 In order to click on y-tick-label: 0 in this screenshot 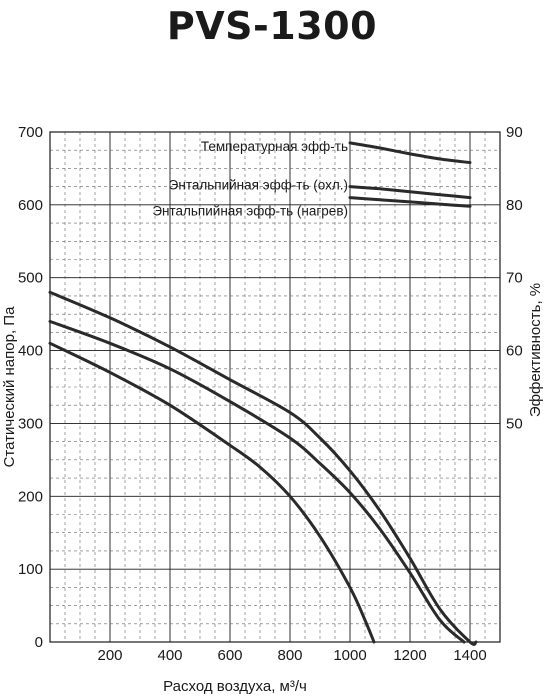, I will do `click(39, 642)`.